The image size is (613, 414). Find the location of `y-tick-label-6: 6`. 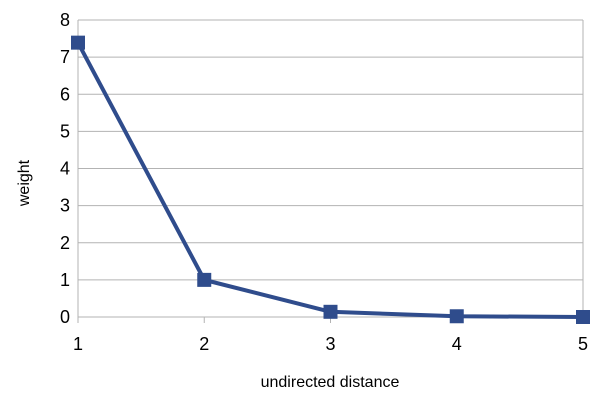

y-tick-label-6: 6 is located at coordinates (65, 94).